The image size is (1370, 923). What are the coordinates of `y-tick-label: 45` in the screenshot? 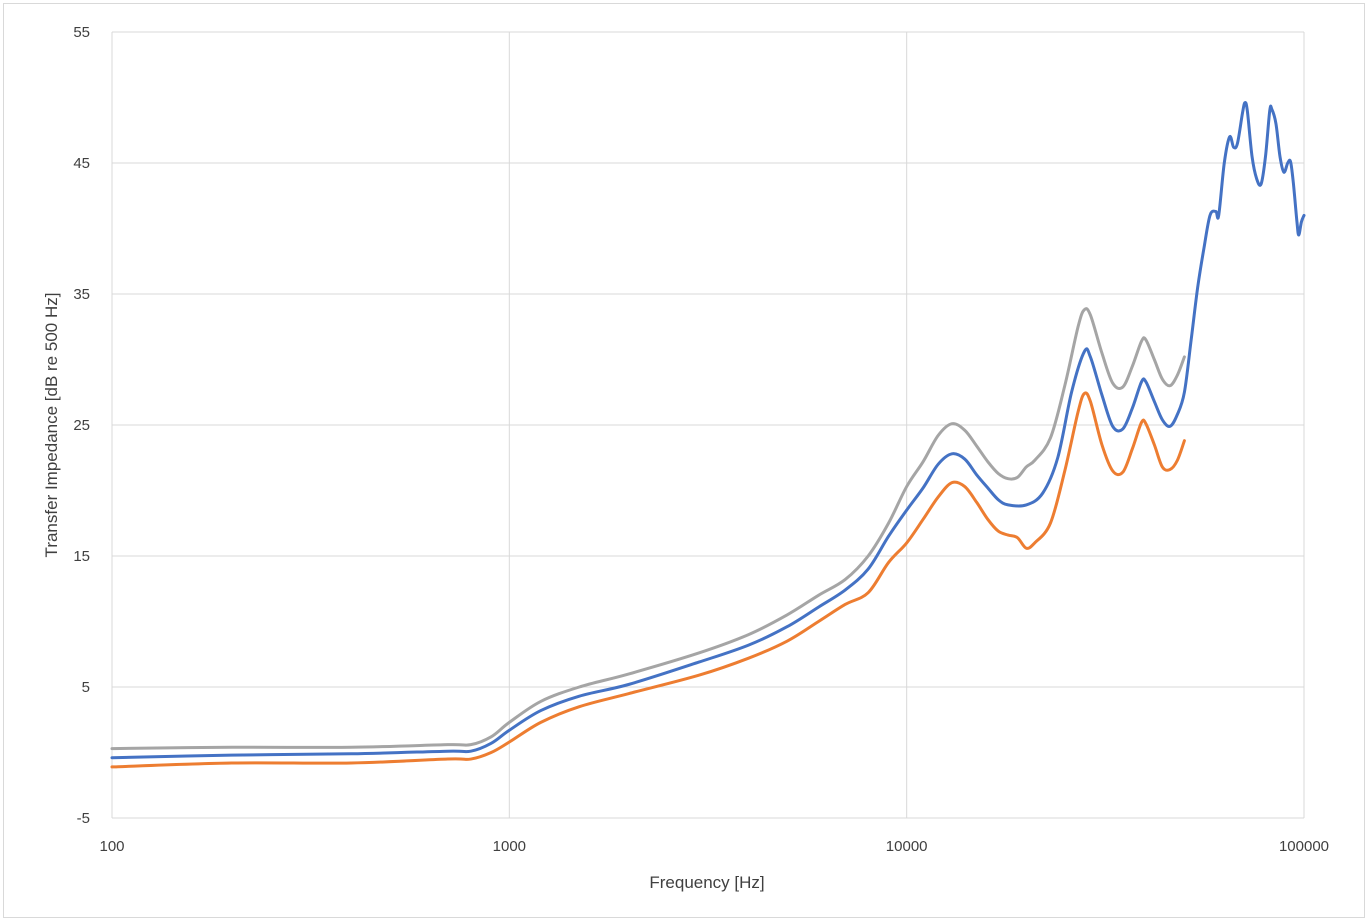 It's located at (81, 163).